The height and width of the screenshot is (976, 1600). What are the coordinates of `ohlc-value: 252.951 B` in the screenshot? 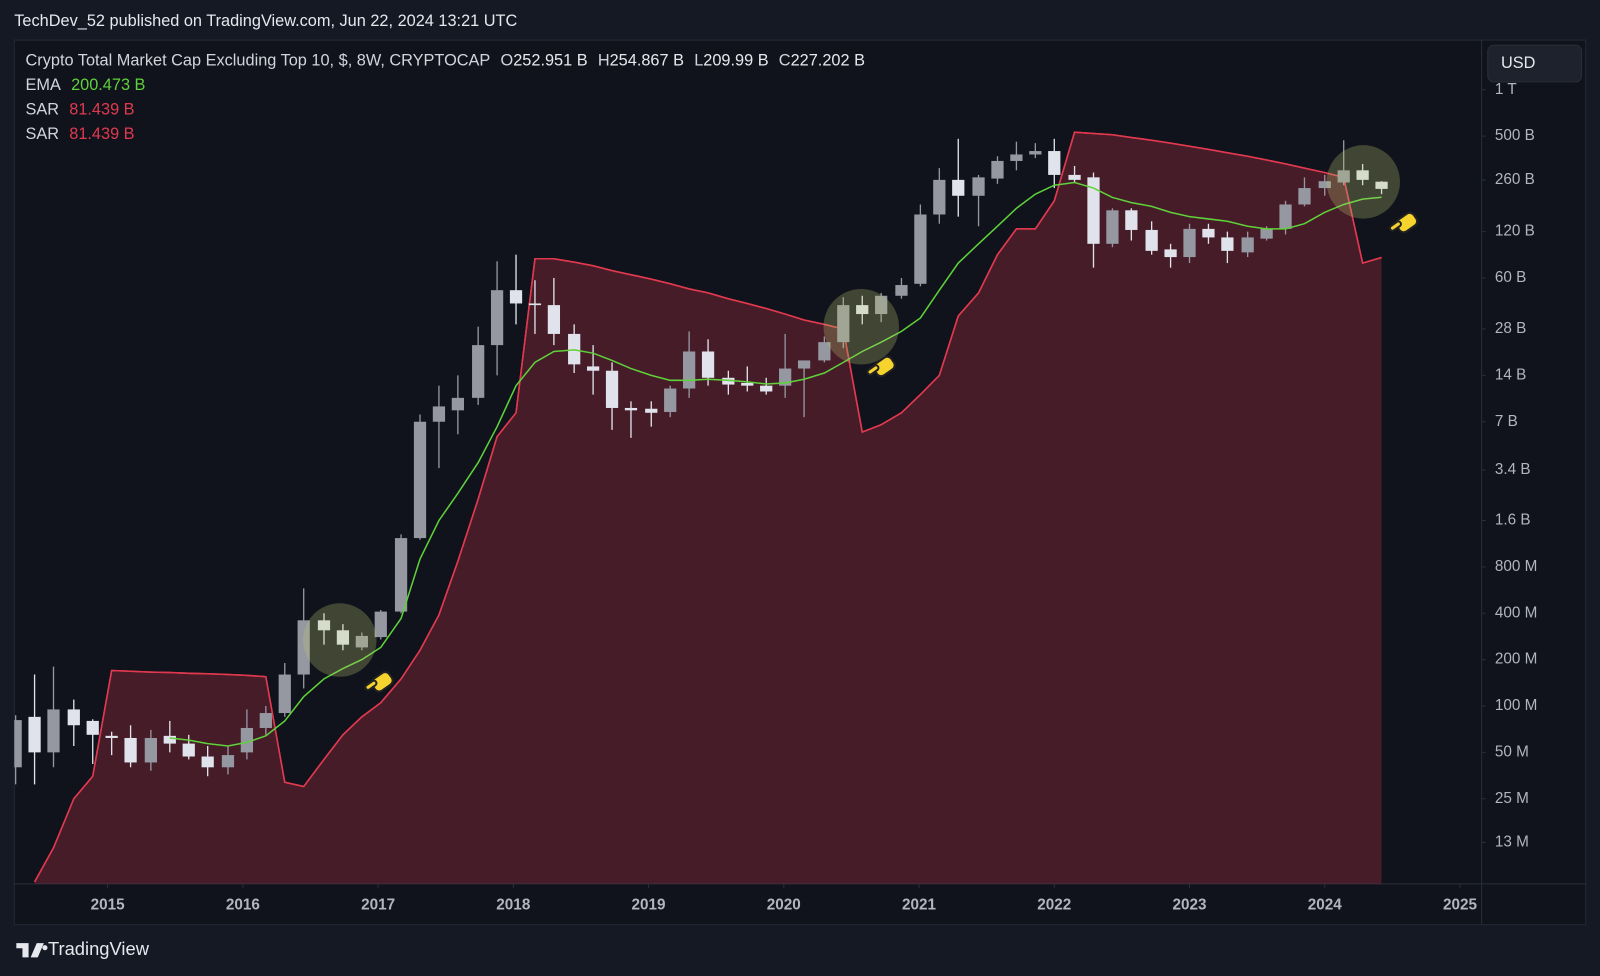 It's located at (550, 61).